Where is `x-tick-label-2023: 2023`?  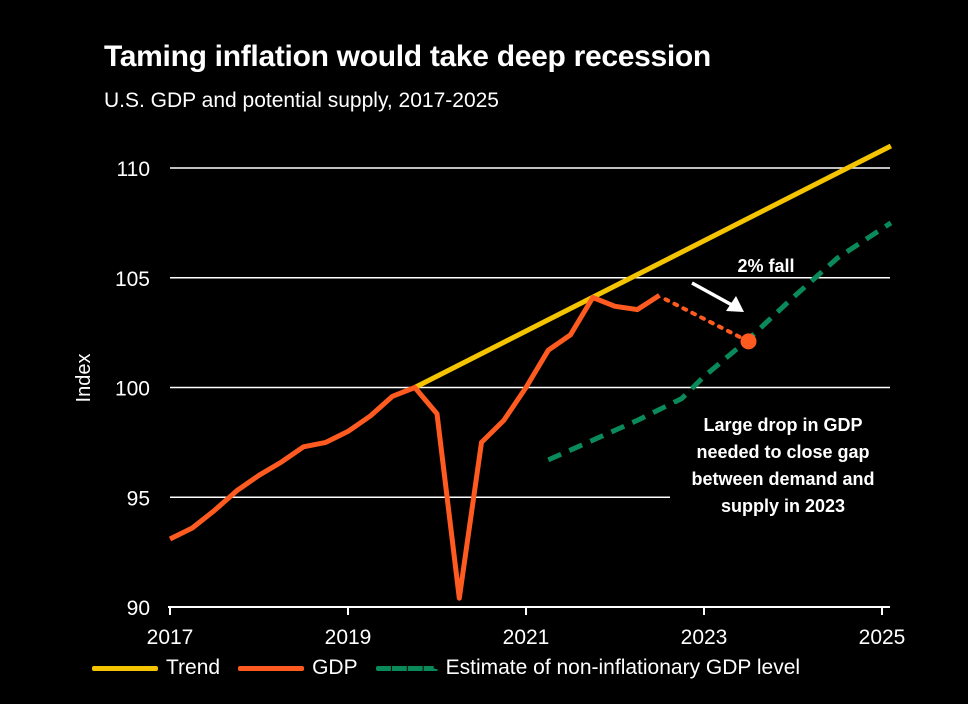
x-tick-label-2023: 2023 is located at coordinates (704, 637).